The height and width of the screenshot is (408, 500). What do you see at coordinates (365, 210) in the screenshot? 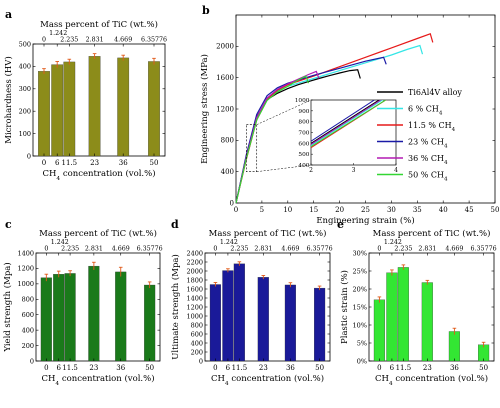
I see `x-tick-label: 25` at bounding box center [365, 210].